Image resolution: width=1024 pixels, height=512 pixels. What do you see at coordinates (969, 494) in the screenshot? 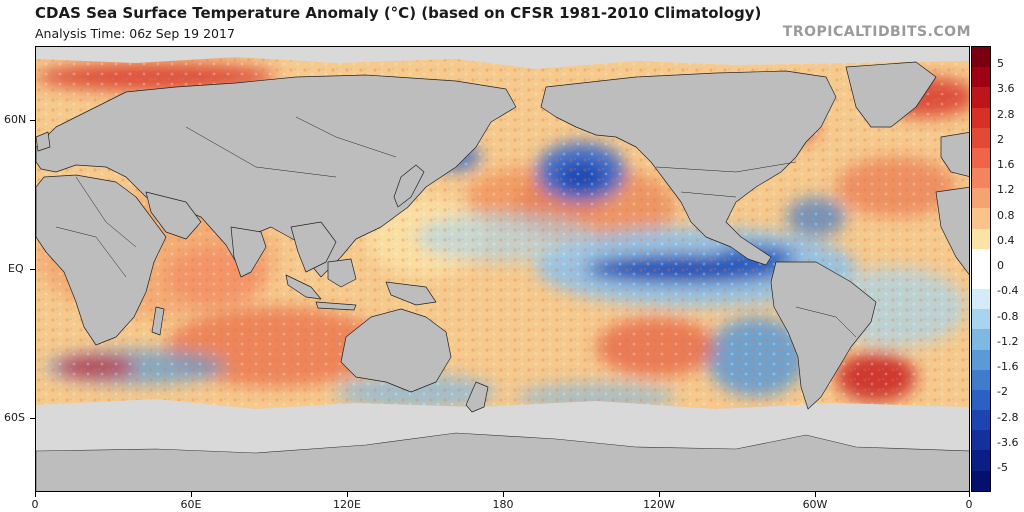
I see `lon-tick-0-right` at bounding box center [969, 494].